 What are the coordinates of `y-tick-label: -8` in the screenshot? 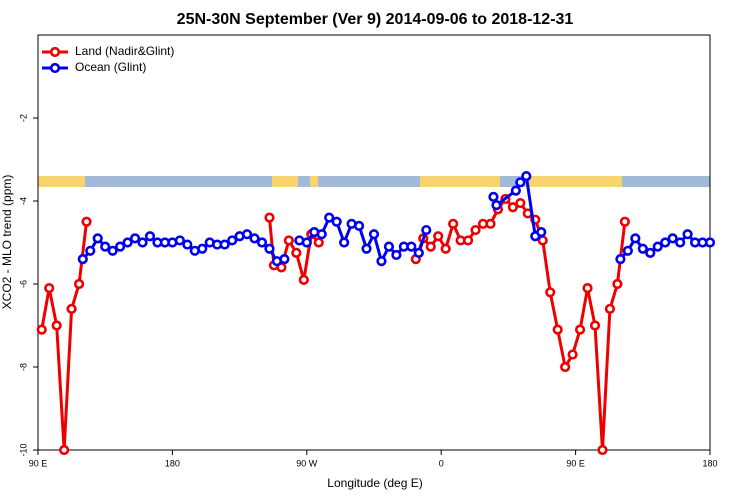 It's located at (23, 367).